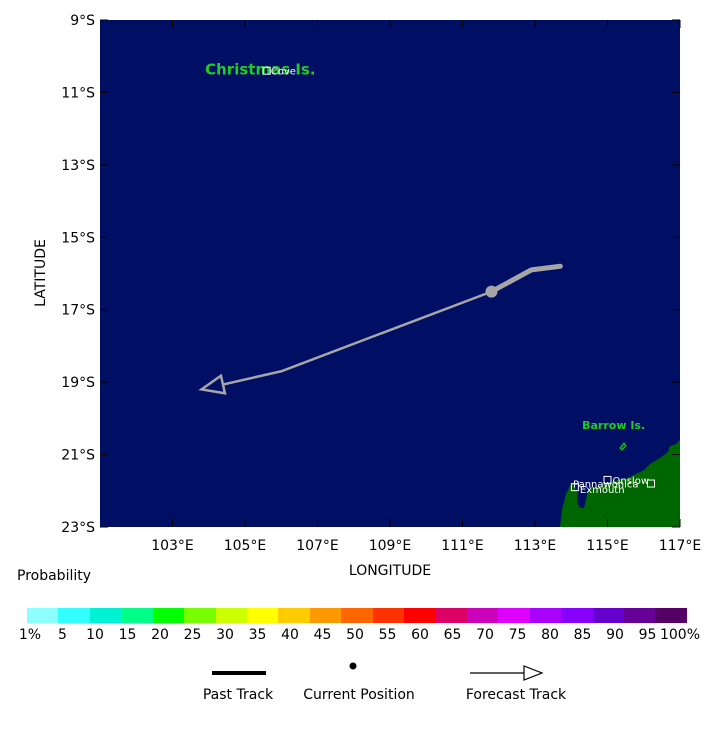  I want to click on probability-color-scale, so click(357, 615).